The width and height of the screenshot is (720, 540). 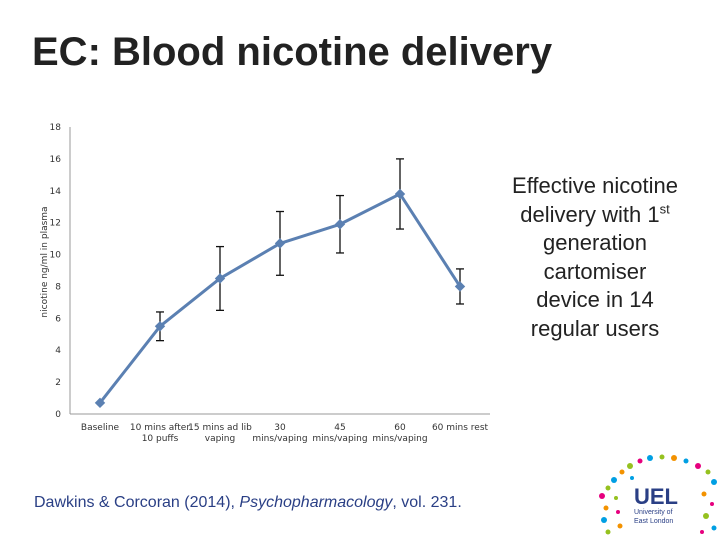 What do you see at coordinates (460, 428) in the screenshot?
I see `x-tick-label: 60 mins rest` at bounding box center [460, 428].